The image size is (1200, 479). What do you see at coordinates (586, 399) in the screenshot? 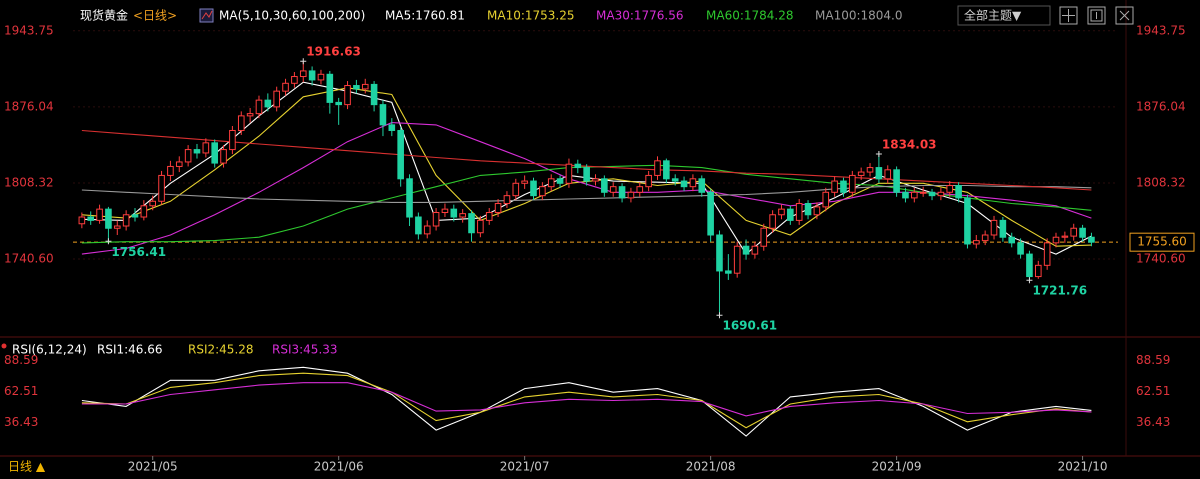
I see `series-line` at bounding box center [586, 399].